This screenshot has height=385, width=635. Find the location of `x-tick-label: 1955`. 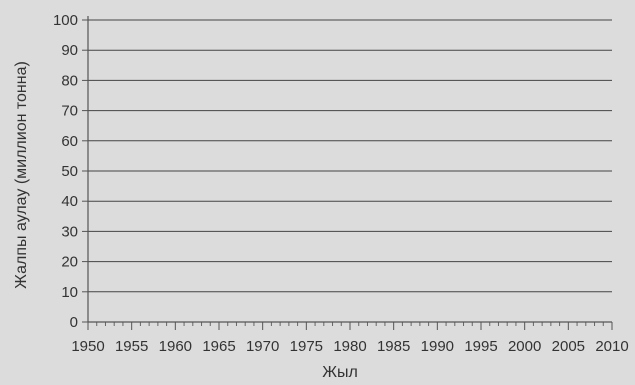

x-tick-label: 1955 is located at coordinates (131, 346).